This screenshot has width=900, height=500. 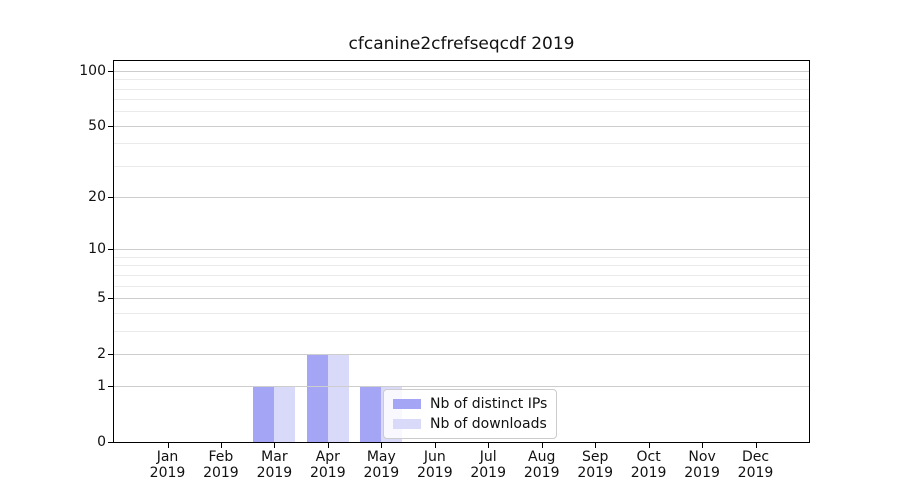 I want to click on y-tick-label: 100, so click(x=92, y=70).